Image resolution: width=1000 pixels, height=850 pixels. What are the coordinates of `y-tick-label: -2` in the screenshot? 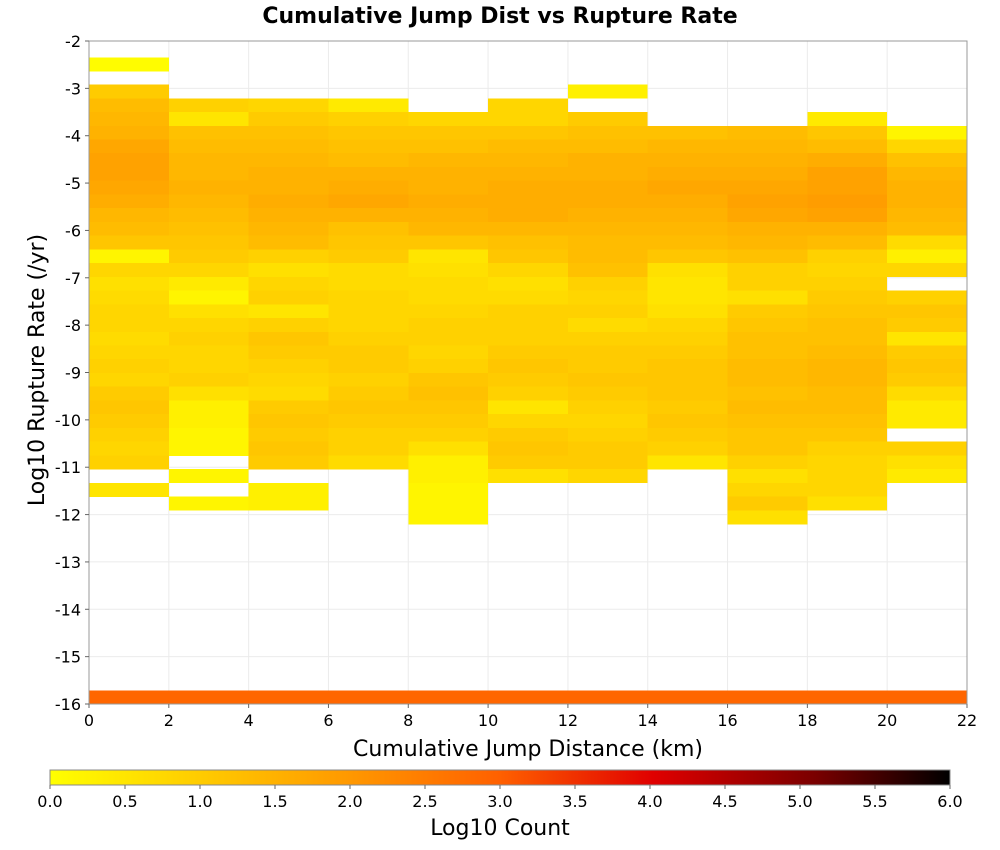 It's located at (73, 41).